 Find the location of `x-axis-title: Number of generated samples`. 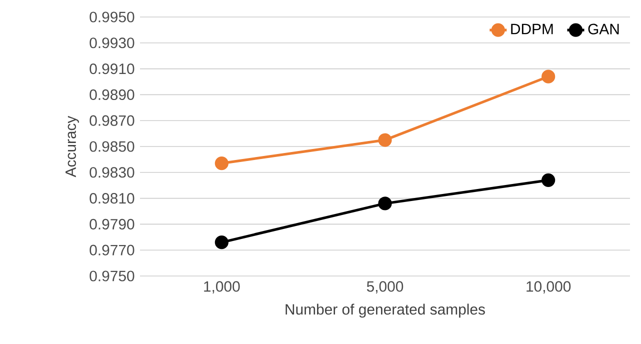

x-axis-title: Number of generated samples is located at coordinates (385, 311).